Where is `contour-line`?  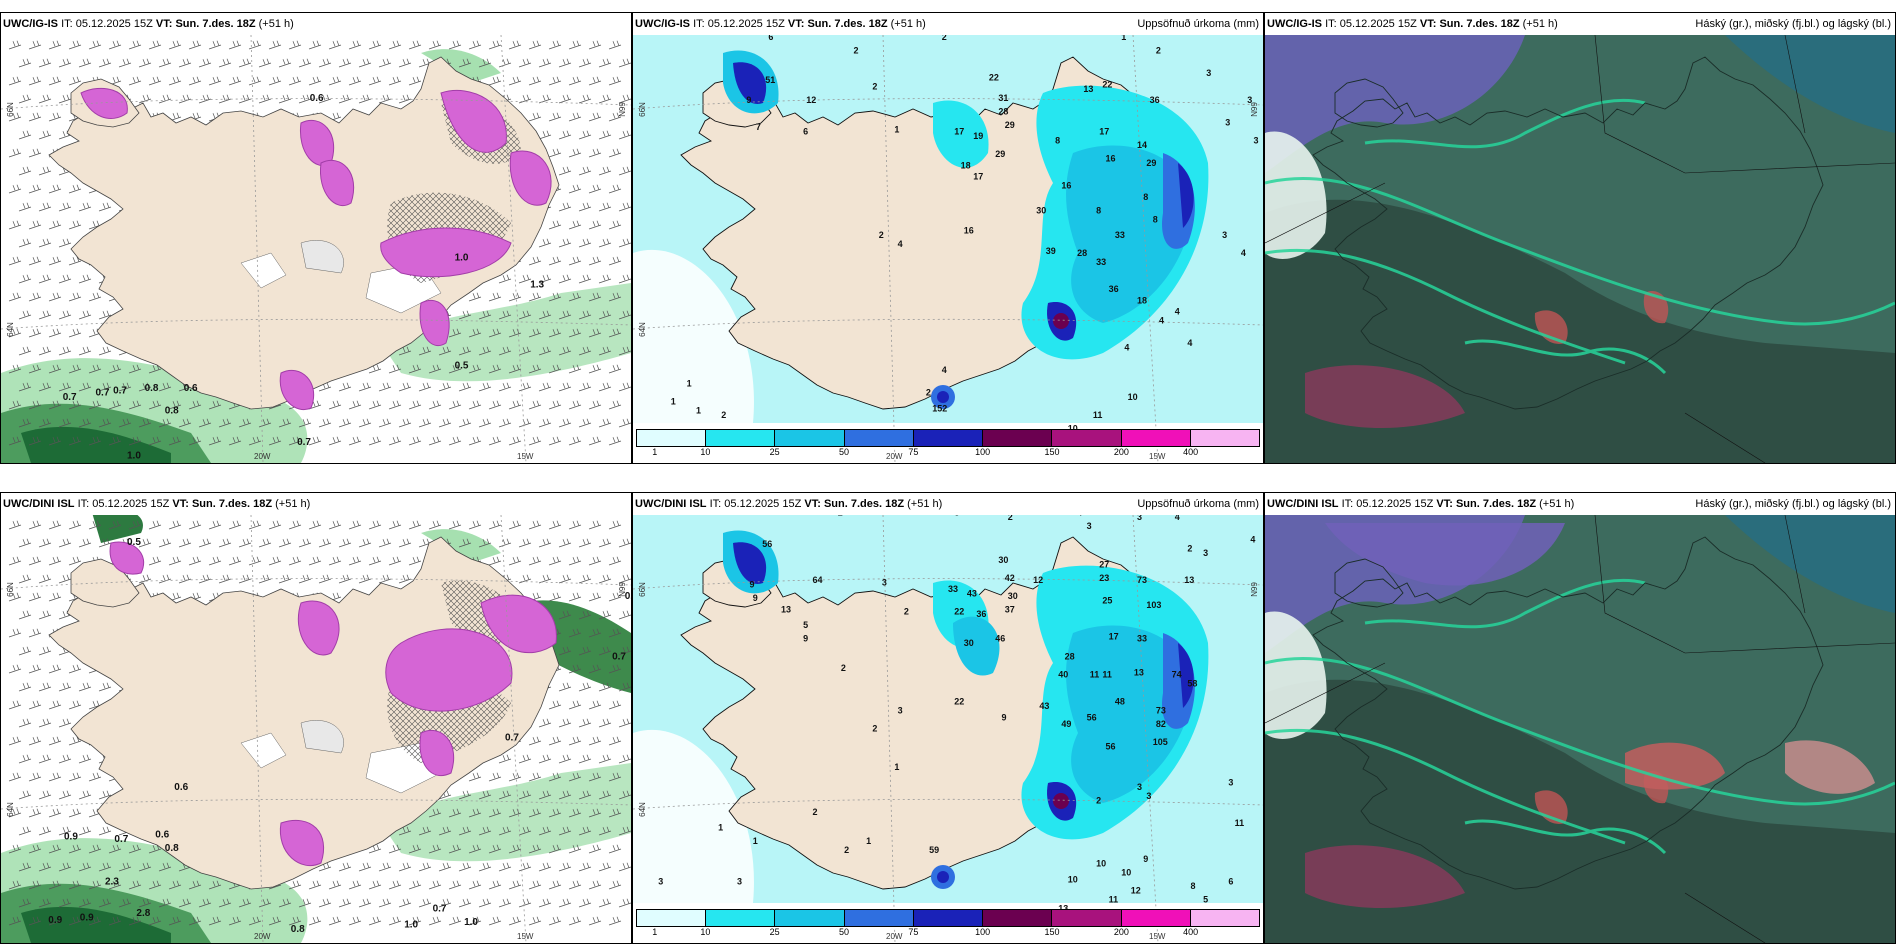 contour-line is located at coordinates (1445, 786).